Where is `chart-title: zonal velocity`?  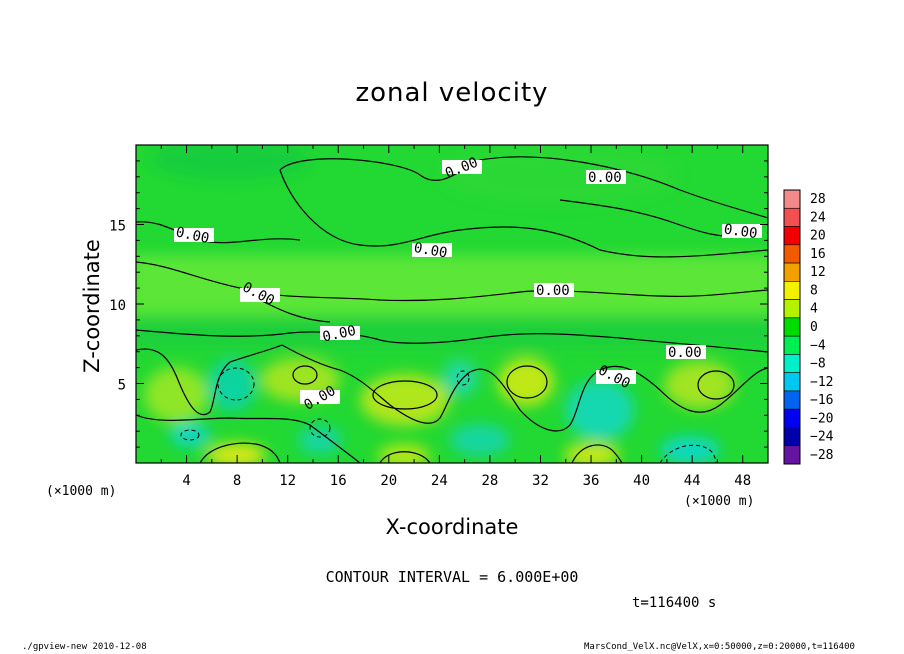 chart-title: zonal velocity is located at coordinates (452, 93).